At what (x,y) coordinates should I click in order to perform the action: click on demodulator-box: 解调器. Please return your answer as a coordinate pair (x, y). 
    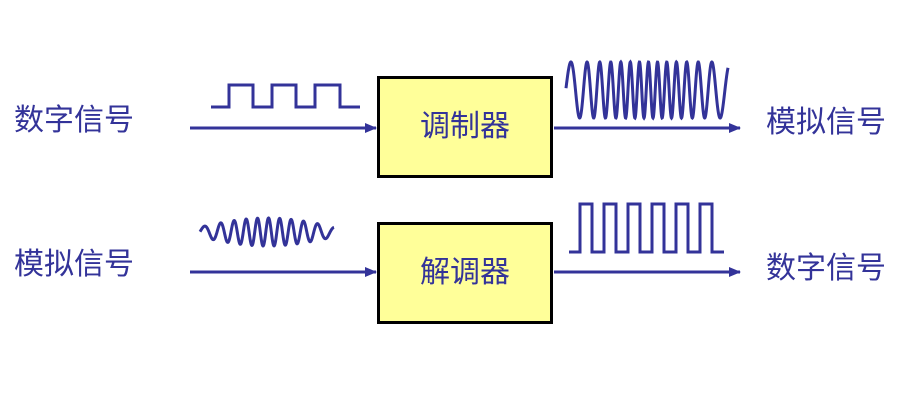
    Looking at the image, I should click on (465, 273).